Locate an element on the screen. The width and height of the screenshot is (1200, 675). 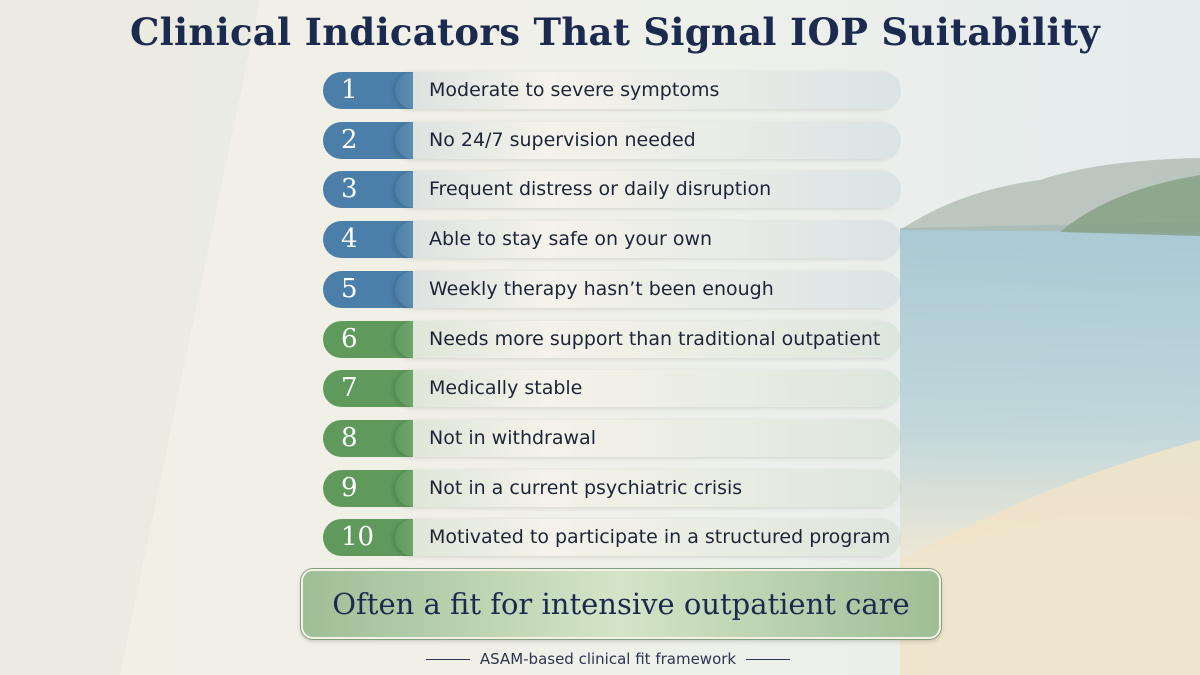
indicator-row: 8 Not in withdrawal is located at coordinates (612, 438).